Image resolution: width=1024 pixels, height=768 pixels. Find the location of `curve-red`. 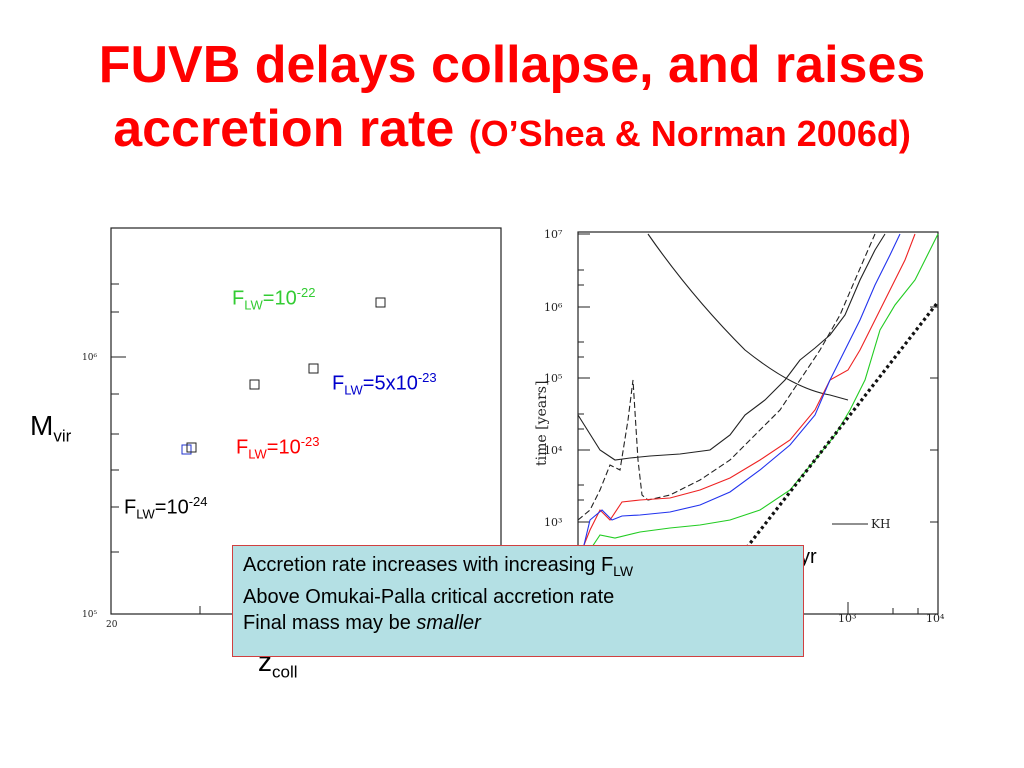

curve-red is located at coordinates (746, 397).